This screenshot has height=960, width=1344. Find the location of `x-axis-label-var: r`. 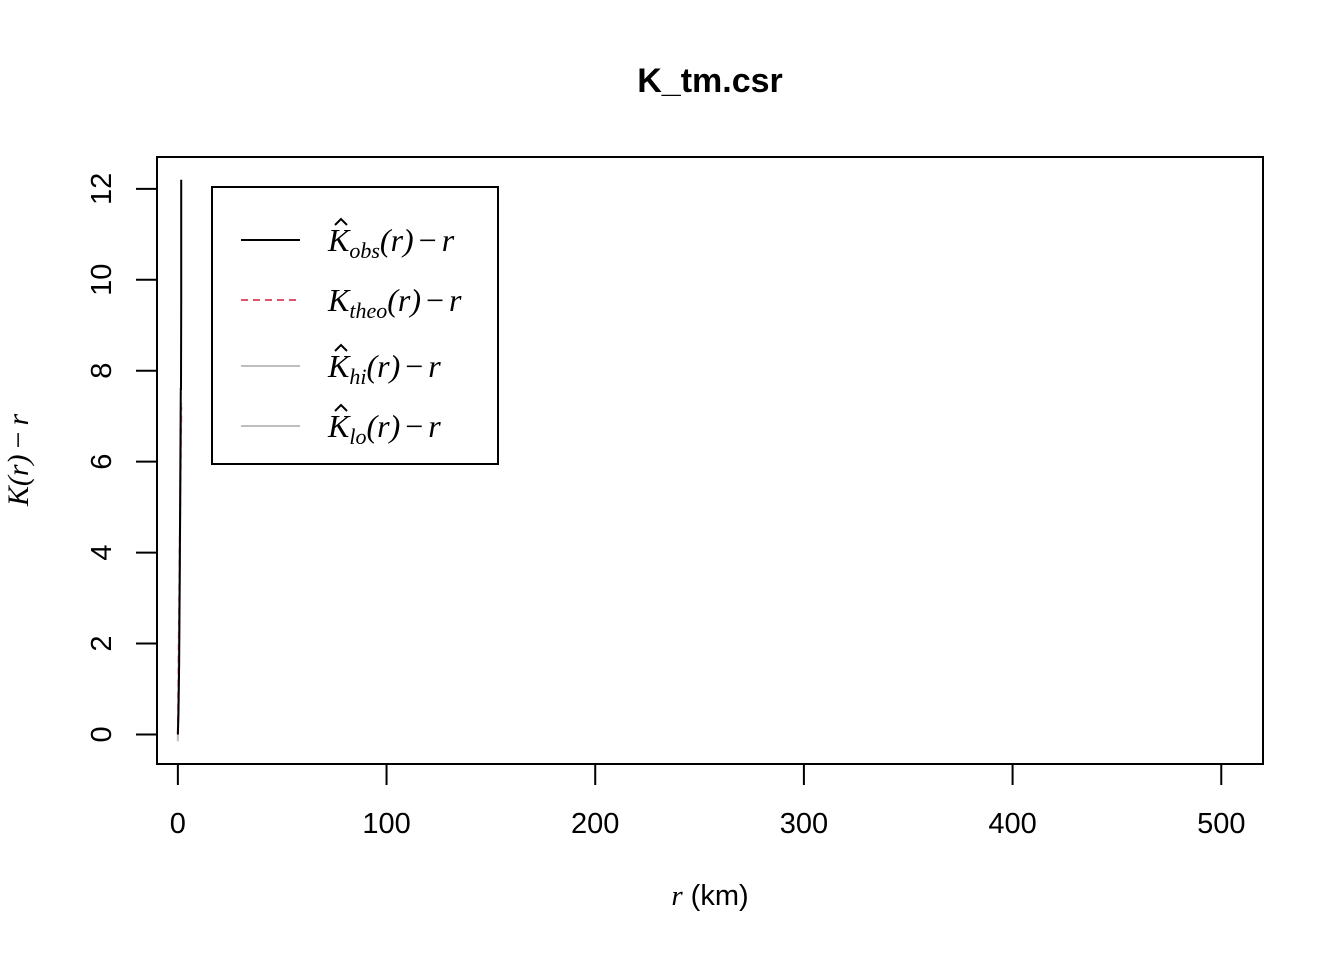

x-axis-label-var: r is located at coordinates (677, 896).